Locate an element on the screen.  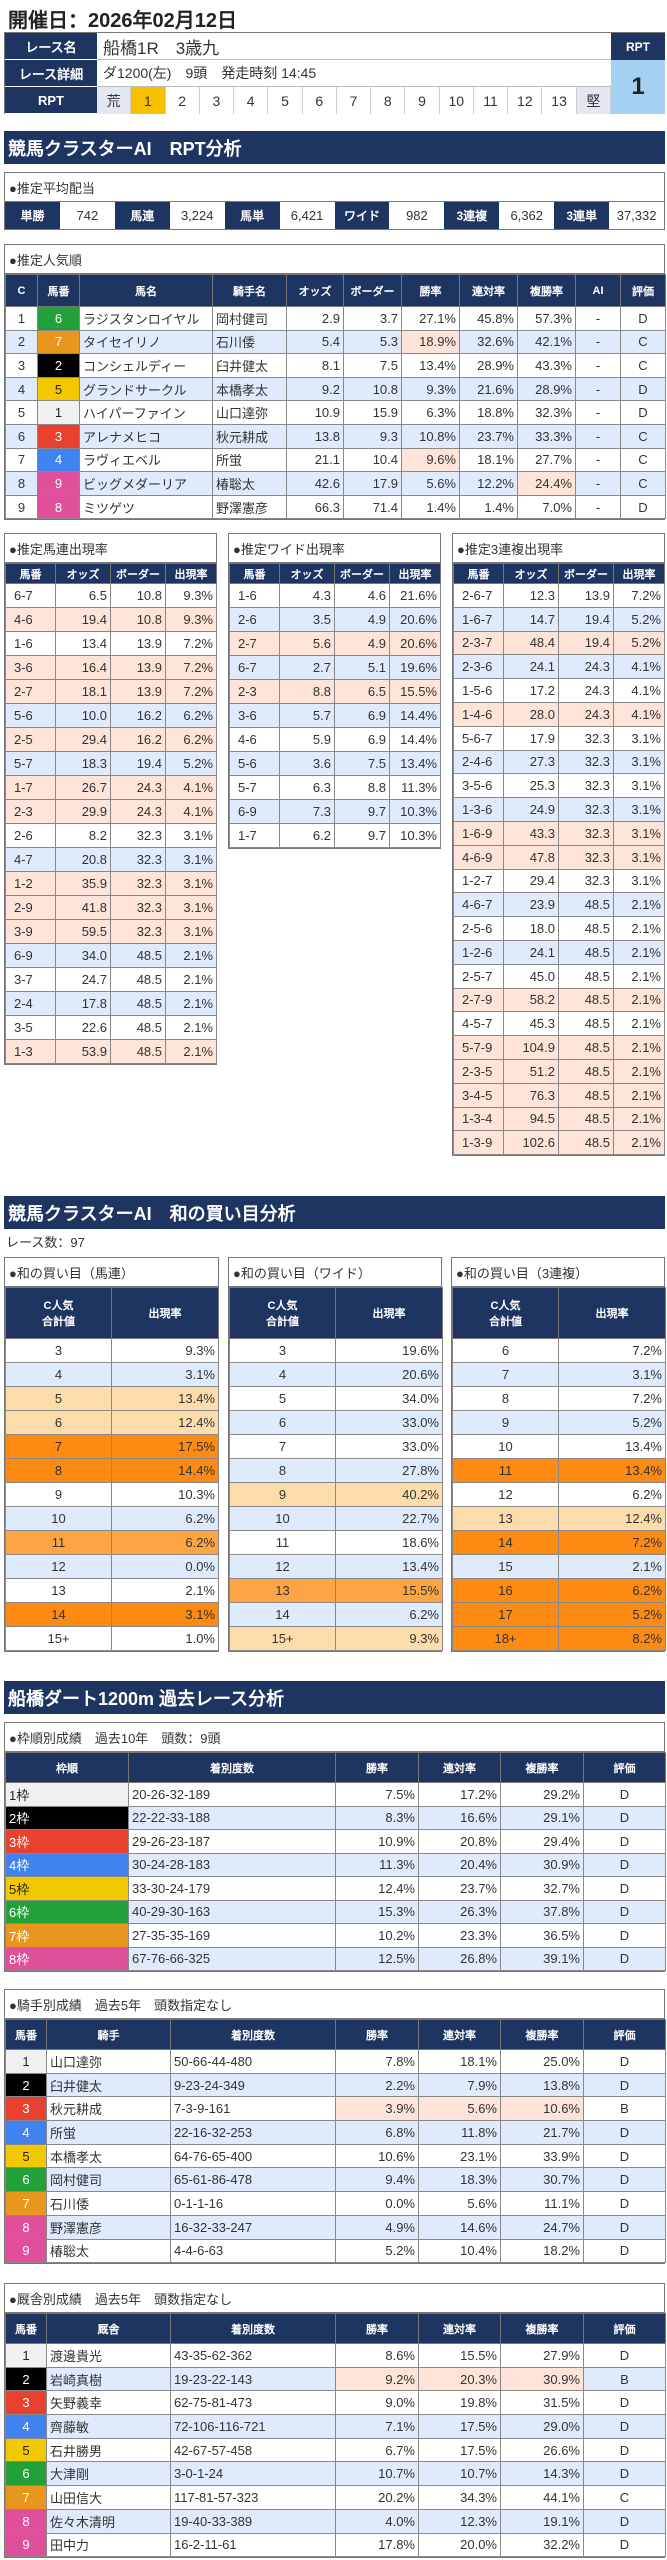
sum-value: 7 is located at coordinates (282, 1446).